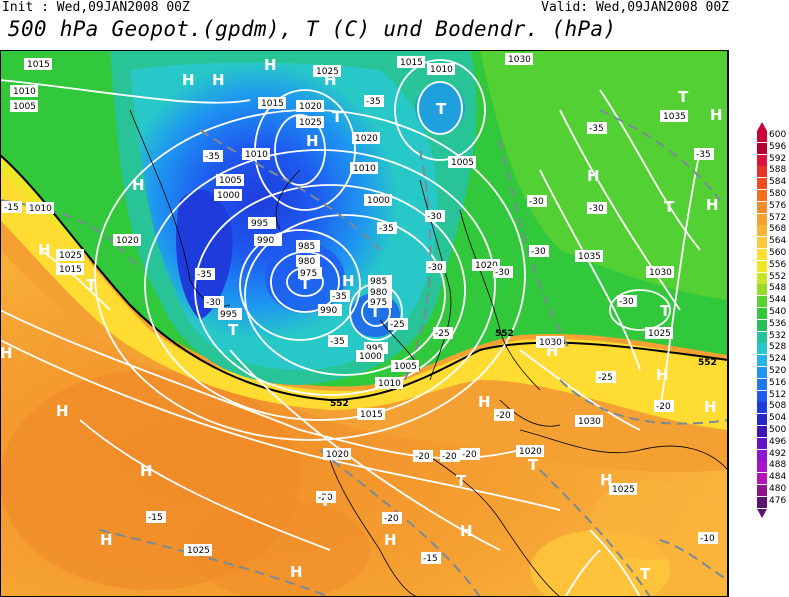 This screenshot has height=597, width=789. What do you see at coordinates (773, 230) in the screenshot?
I see `scale-step: 568` at bounding box center [773, 230].